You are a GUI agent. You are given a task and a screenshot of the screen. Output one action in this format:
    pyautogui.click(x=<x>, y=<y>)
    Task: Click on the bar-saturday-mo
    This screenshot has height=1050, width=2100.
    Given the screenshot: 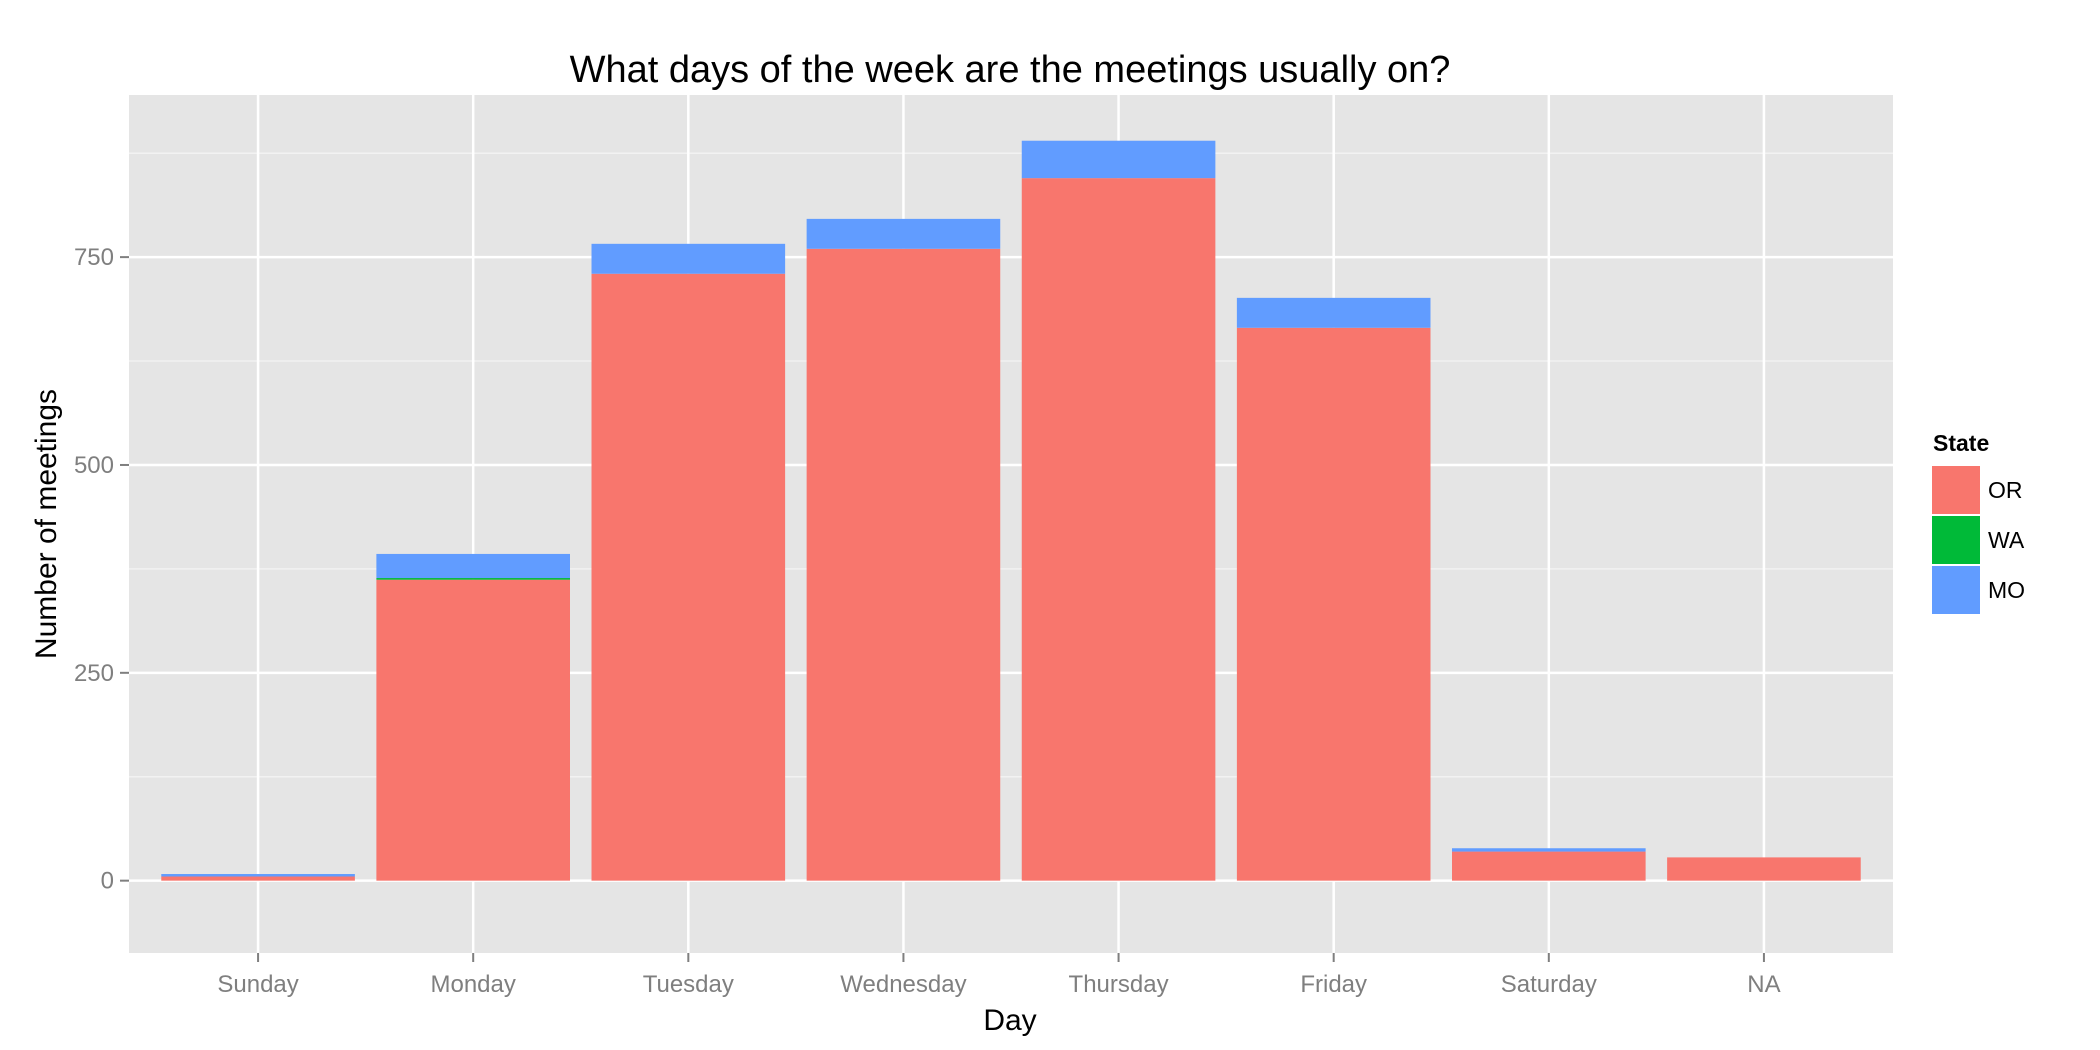 What is the action you would take?
    pyautogui.click(x=1549, y=850)
    